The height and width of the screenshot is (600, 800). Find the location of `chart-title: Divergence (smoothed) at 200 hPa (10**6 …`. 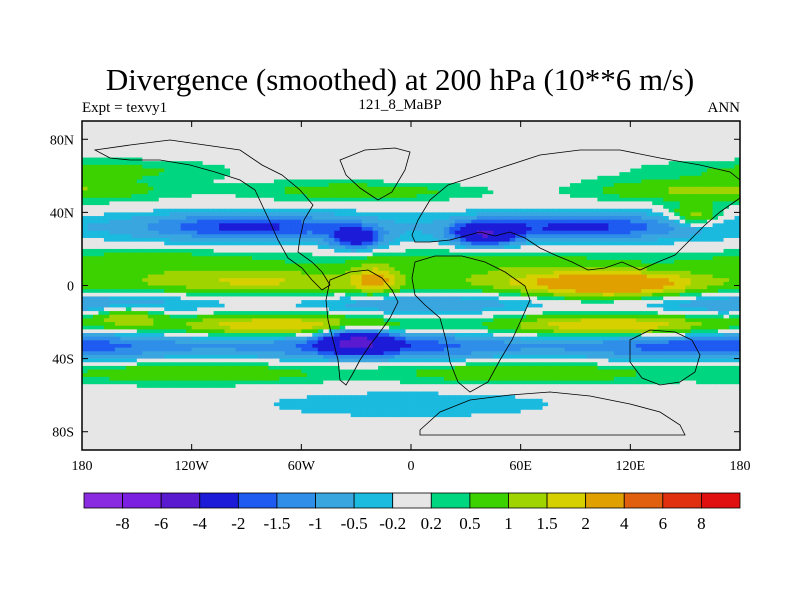

chart-title: Divergence (smoothed) at 200 hPa (10**6 … is located at coordinates (400, 79).